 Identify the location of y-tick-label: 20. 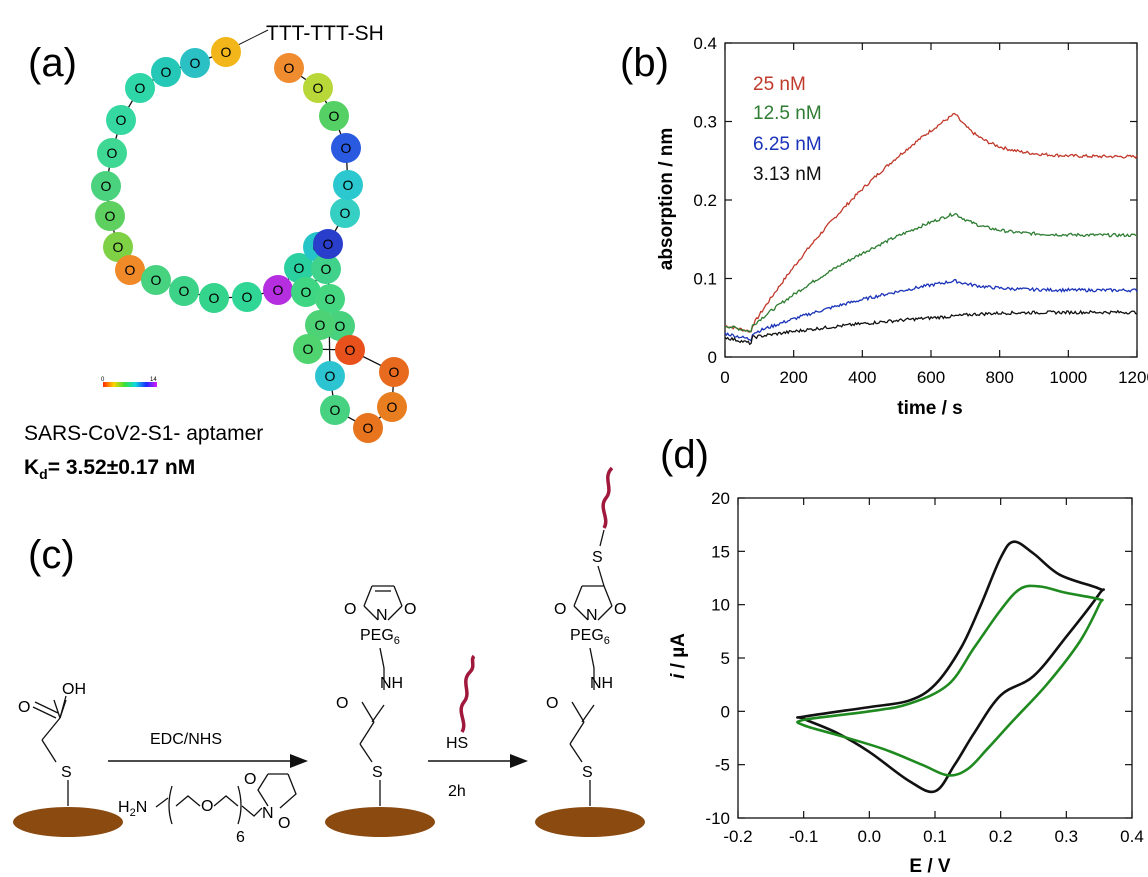
(720, 498).